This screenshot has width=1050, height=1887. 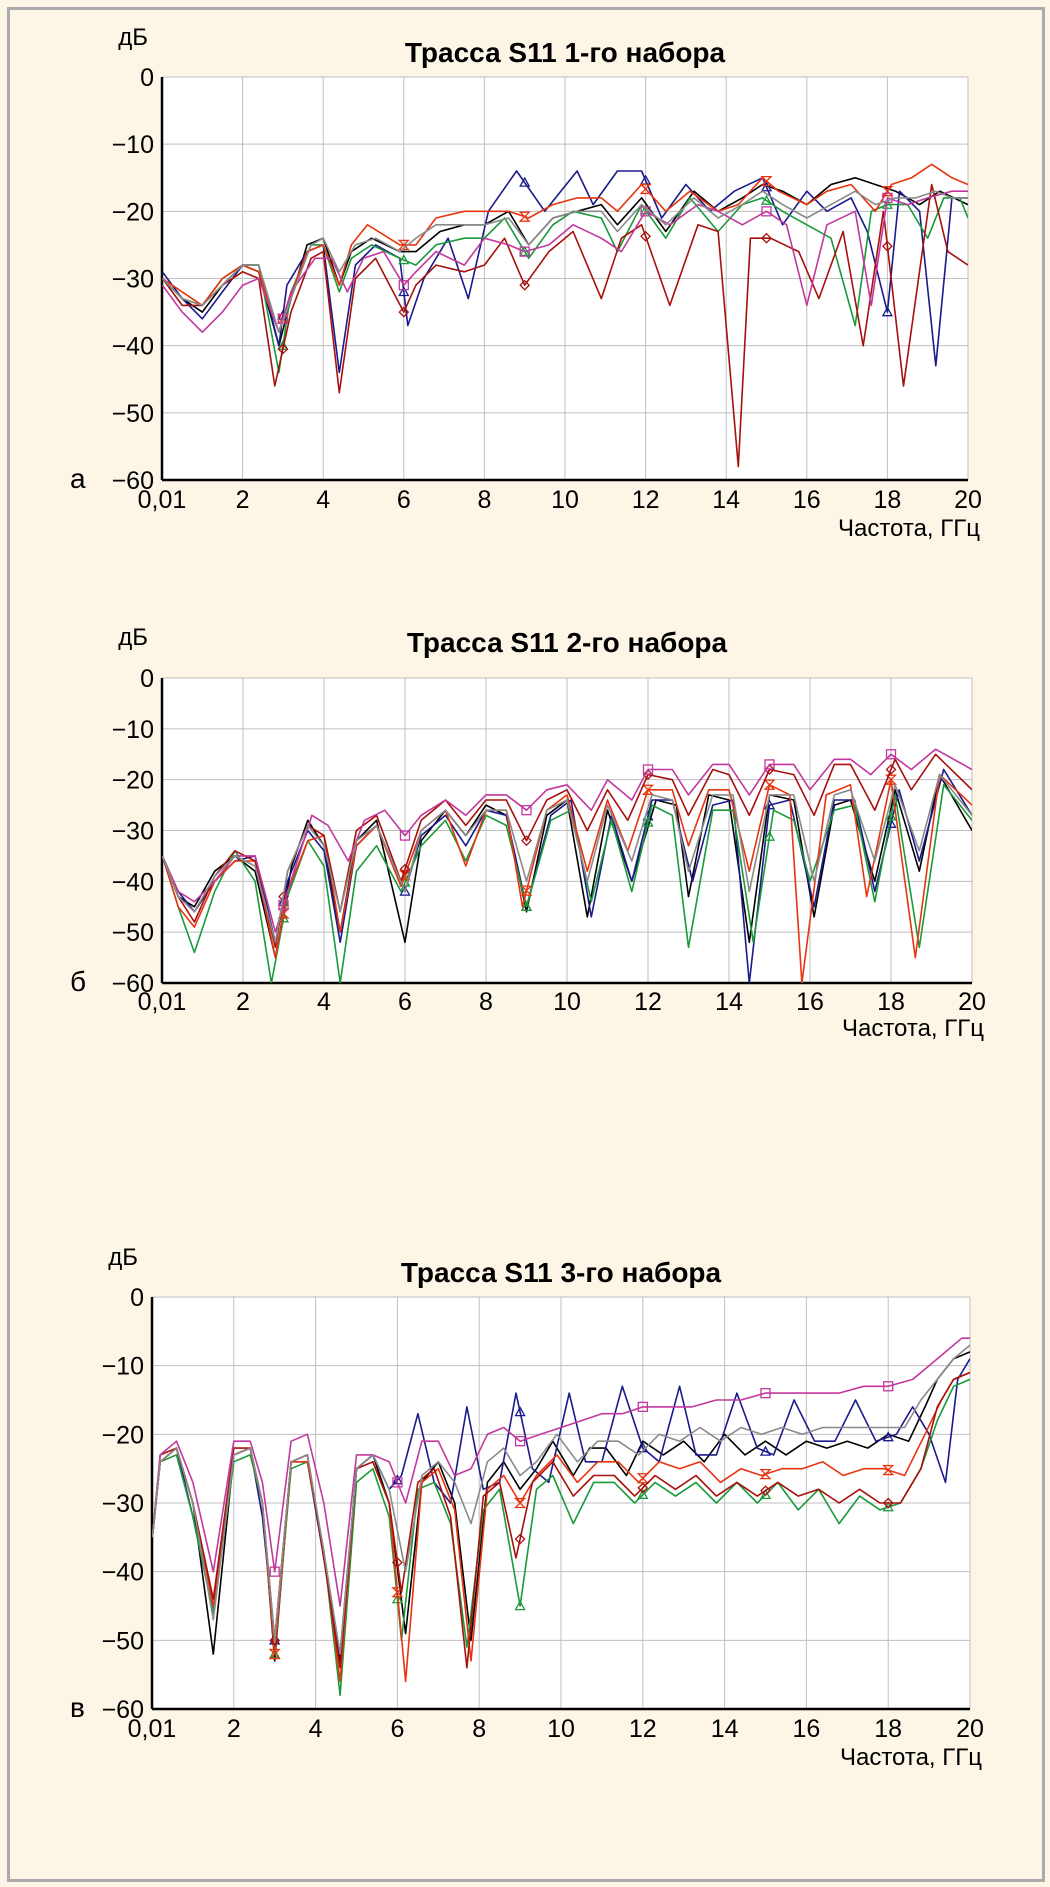 I want to click on chart-title: Трасса S11 1-го набора, so click(x=565, y=52).